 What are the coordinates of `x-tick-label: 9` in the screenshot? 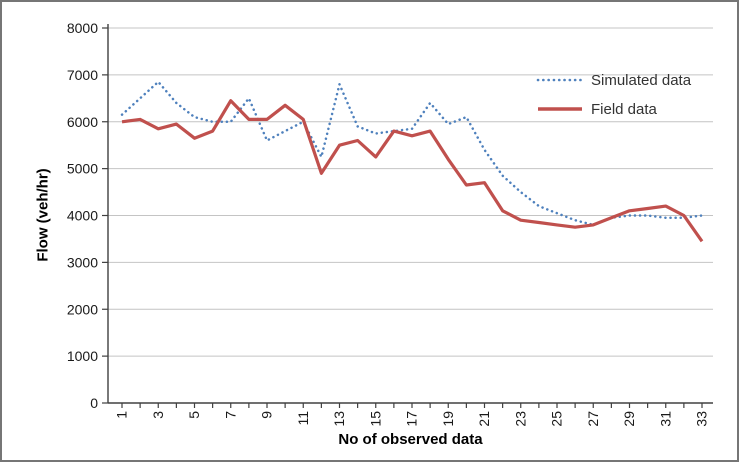 It's located at (267, 415).